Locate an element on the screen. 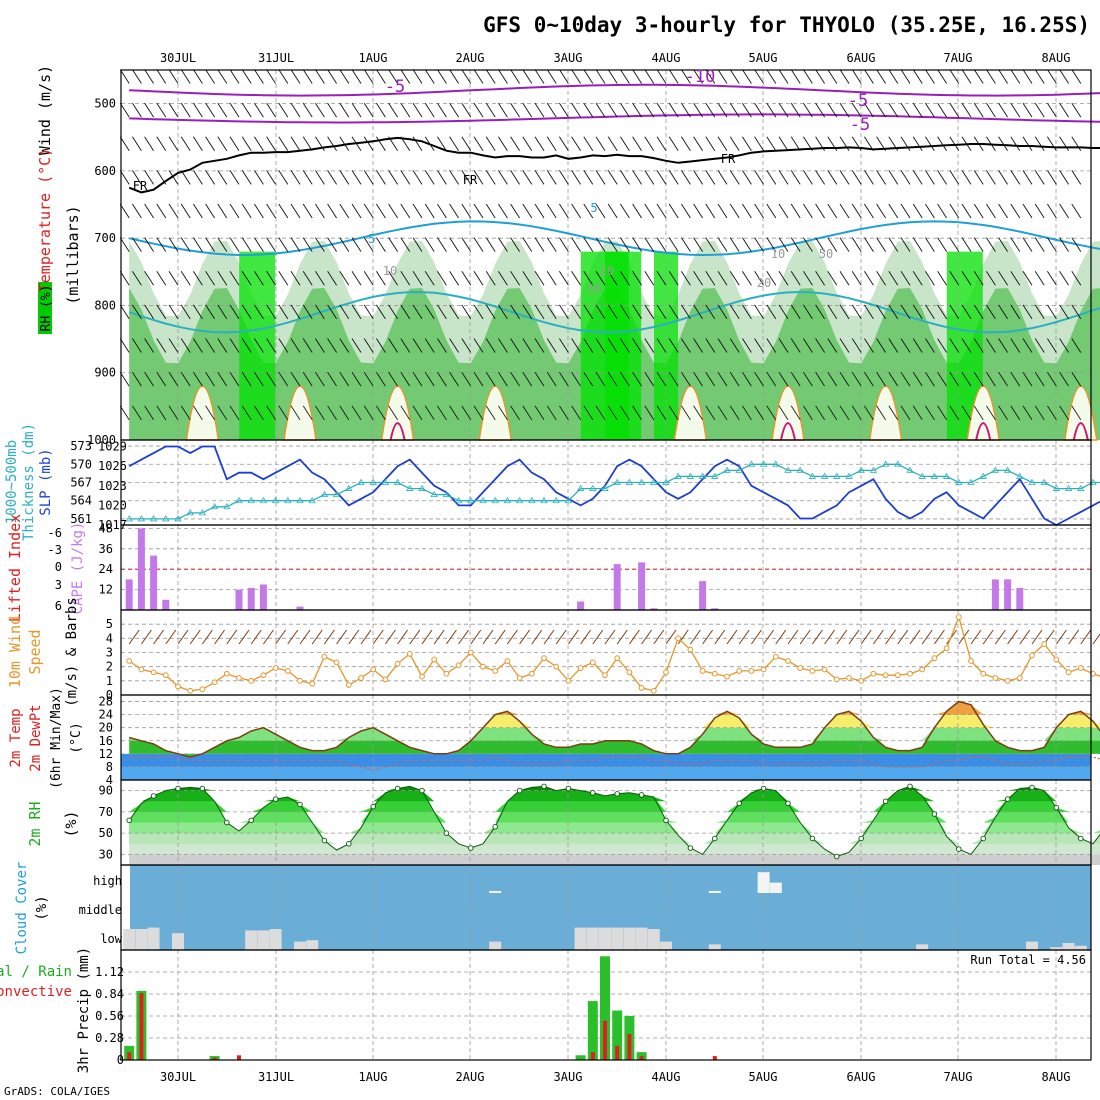 Image resolution: width=1100 pixels, height=1100 pixels. cape-bar is located at coordinates (300, 608).